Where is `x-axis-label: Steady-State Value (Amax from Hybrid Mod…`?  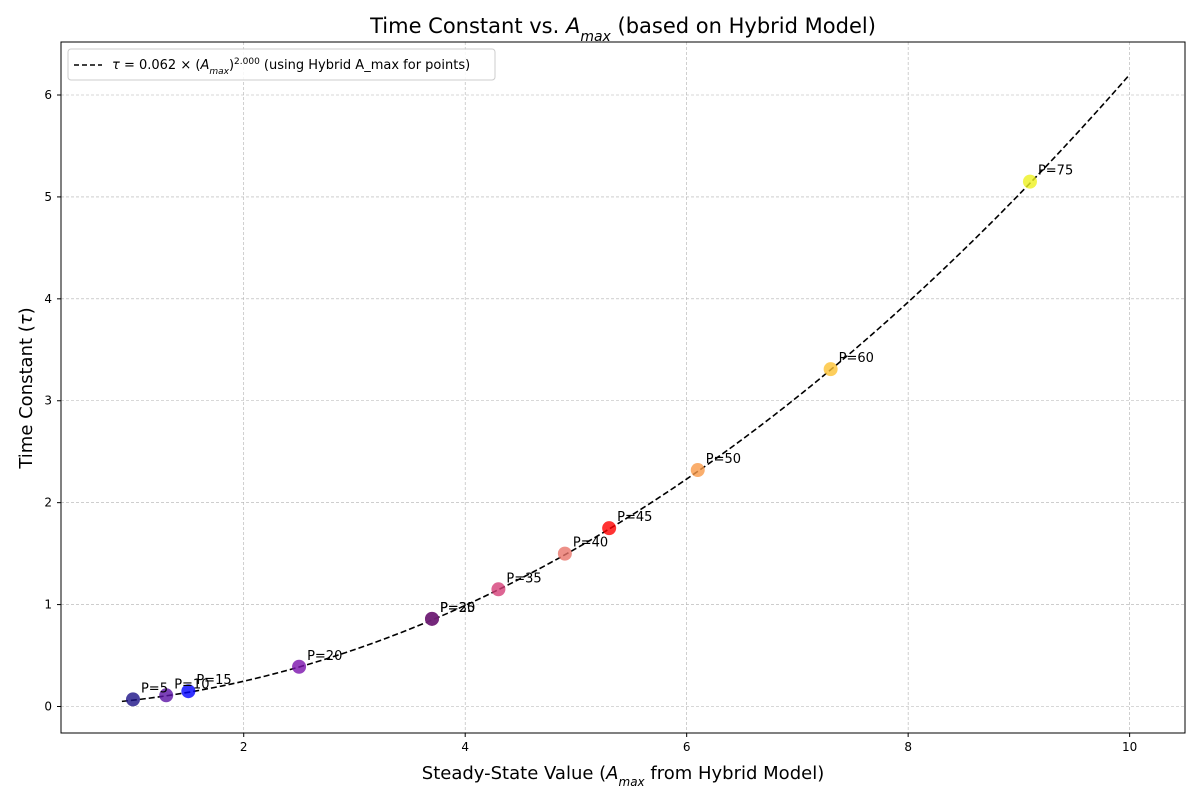
x-axis-label: Steady-State Value (Amax from Hybrid Mod… is located at coordinates (623, 776).